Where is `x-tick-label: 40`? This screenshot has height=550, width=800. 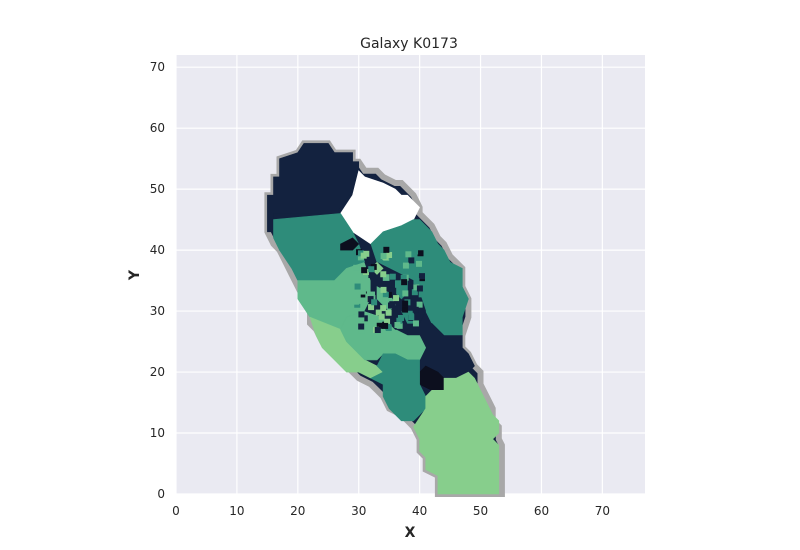 x-tick-label: 40 is located at coordinates (419, 511).